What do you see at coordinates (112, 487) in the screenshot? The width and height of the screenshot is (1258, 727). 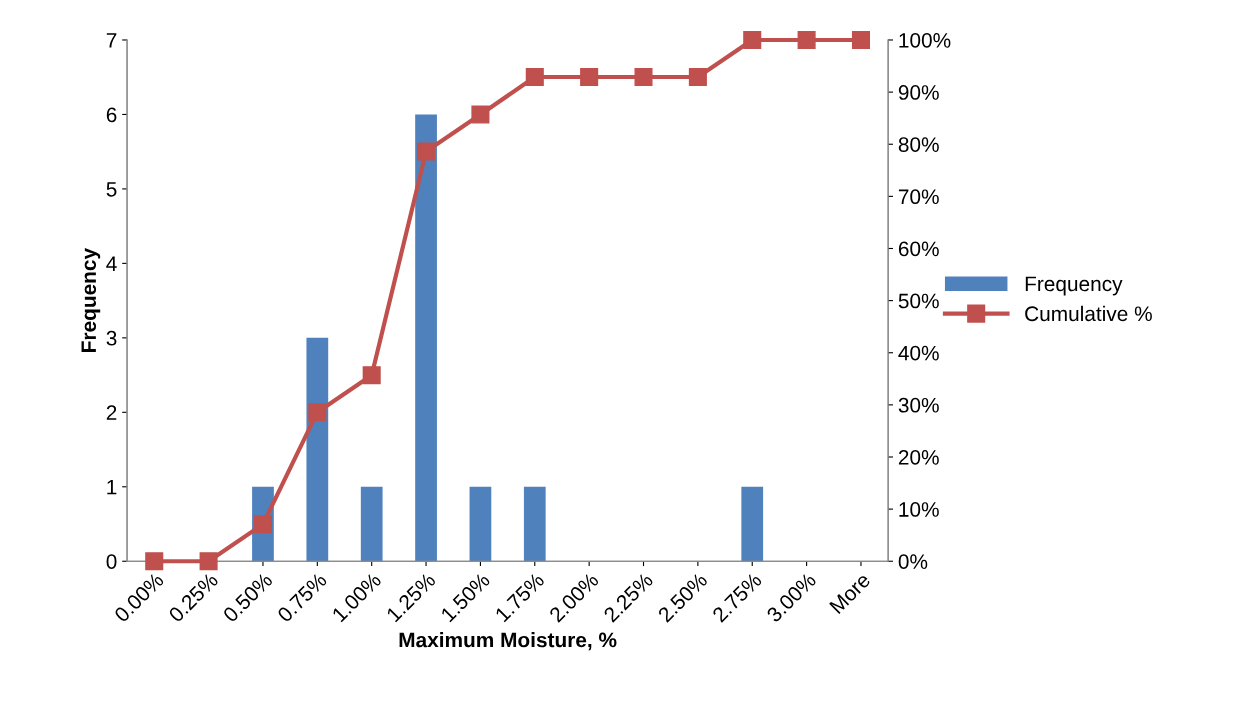 I see `y-tick-label: 1` at bounding box center [112, 487].